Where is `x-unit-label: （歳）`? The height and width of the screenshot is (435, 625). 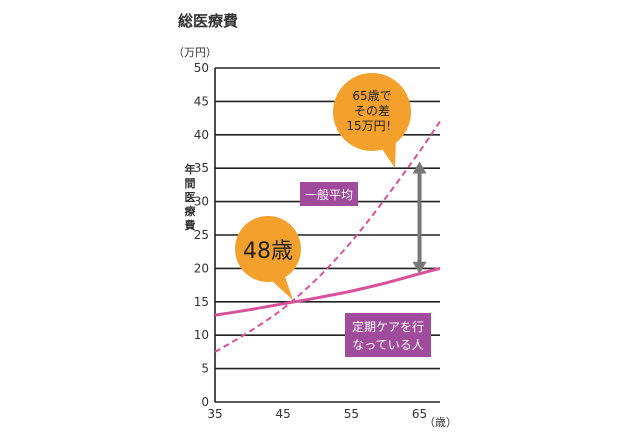
x-unit-label: （歳） is located at coordinates (440, 422).